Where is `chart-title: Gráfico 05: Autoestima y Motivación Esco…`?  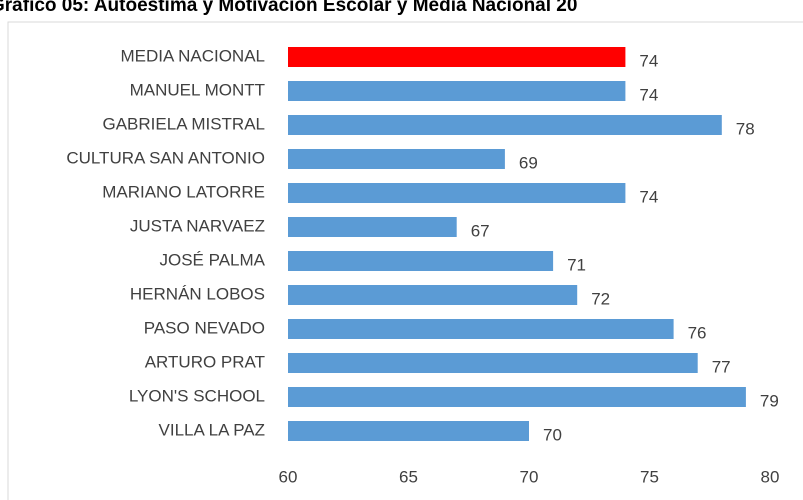 chart-title: Gráfico 05: Autoestima y Motivación Esco… is located at coordinates (288, 8).